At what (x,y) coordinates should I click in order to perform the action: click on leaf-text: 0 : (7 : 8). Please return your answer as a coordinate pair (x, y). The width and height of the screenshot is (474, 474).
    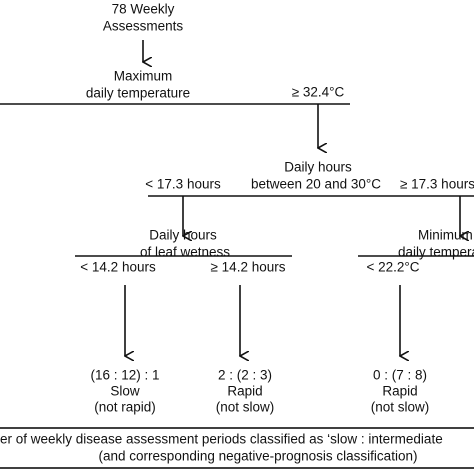
    Looking at the image, I should click on (400, 375).